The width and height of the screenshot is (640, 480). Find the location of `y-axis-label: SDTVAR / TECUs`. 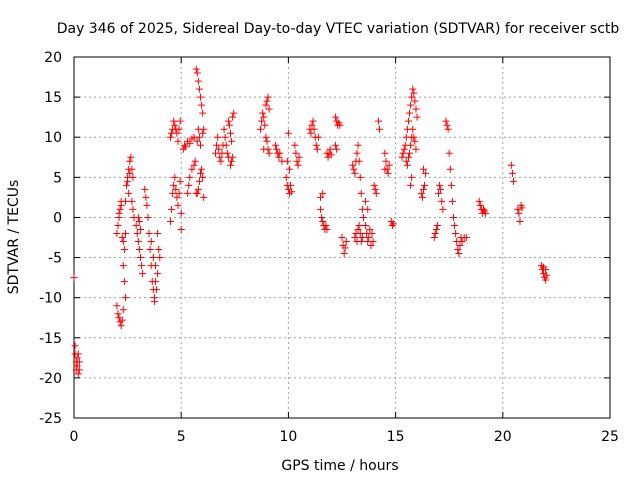

y-axis-label: SDTVAR / TECUs is located at coordinates (14, 237).